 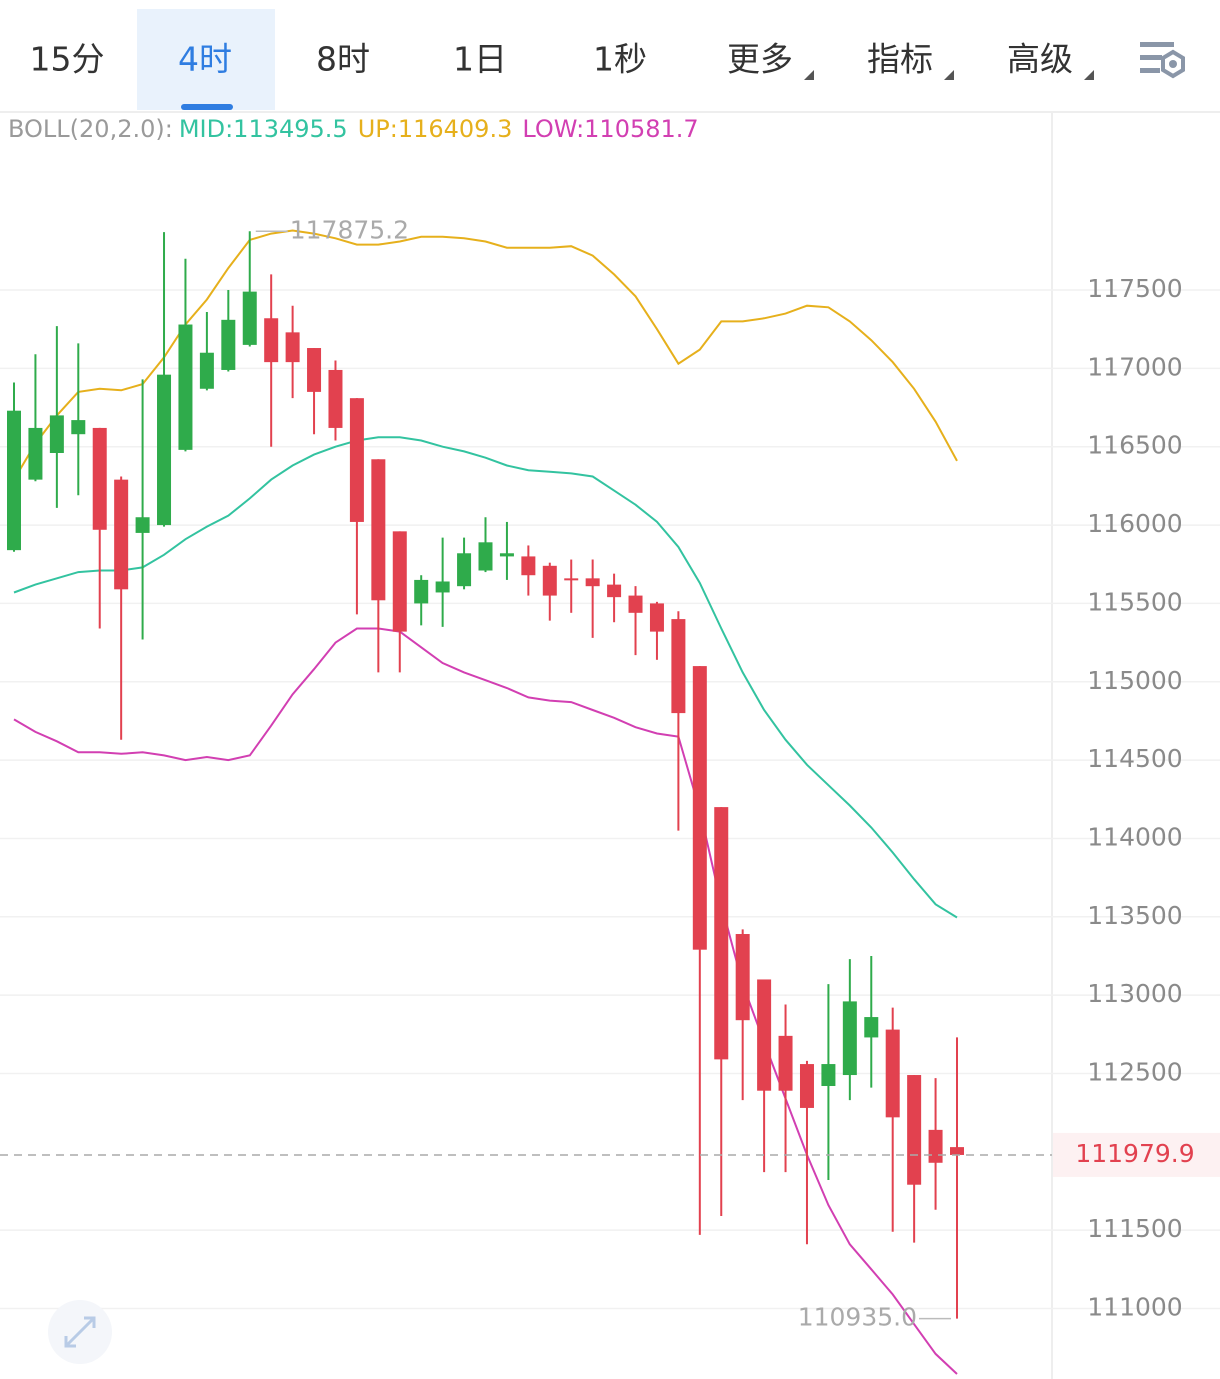 What do you see at coordinates (1162, 60) in the screenshot?
I see `settings-icon` at bounding box center [1162, 60].